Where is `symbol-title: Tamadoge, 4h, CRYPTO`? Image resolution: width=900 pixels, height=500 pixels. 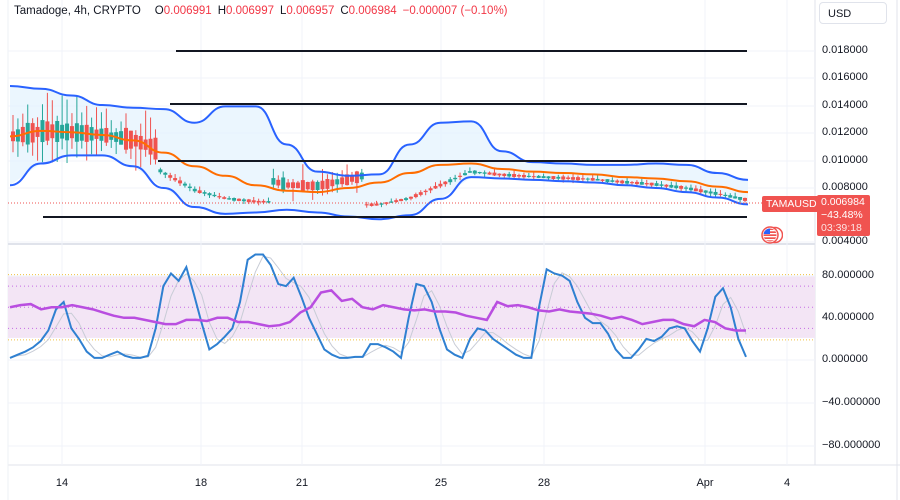 symbol-title: Tamadoge, 4h, CRYPTO is located at coordinates (77, 11).